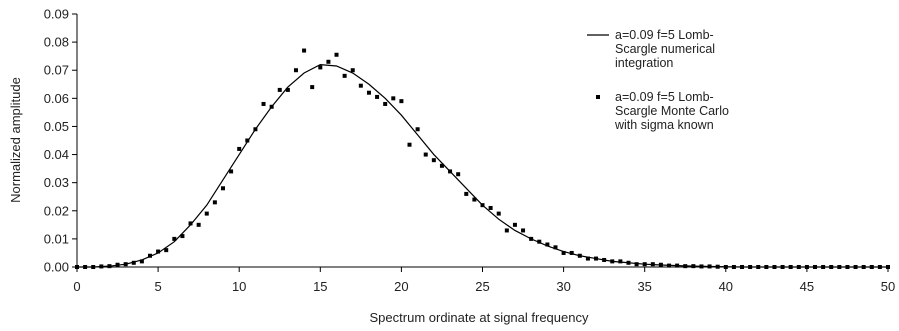 The image size is (899, 331). I want to click on y-tick-label: 0.09, so click(56, 14).